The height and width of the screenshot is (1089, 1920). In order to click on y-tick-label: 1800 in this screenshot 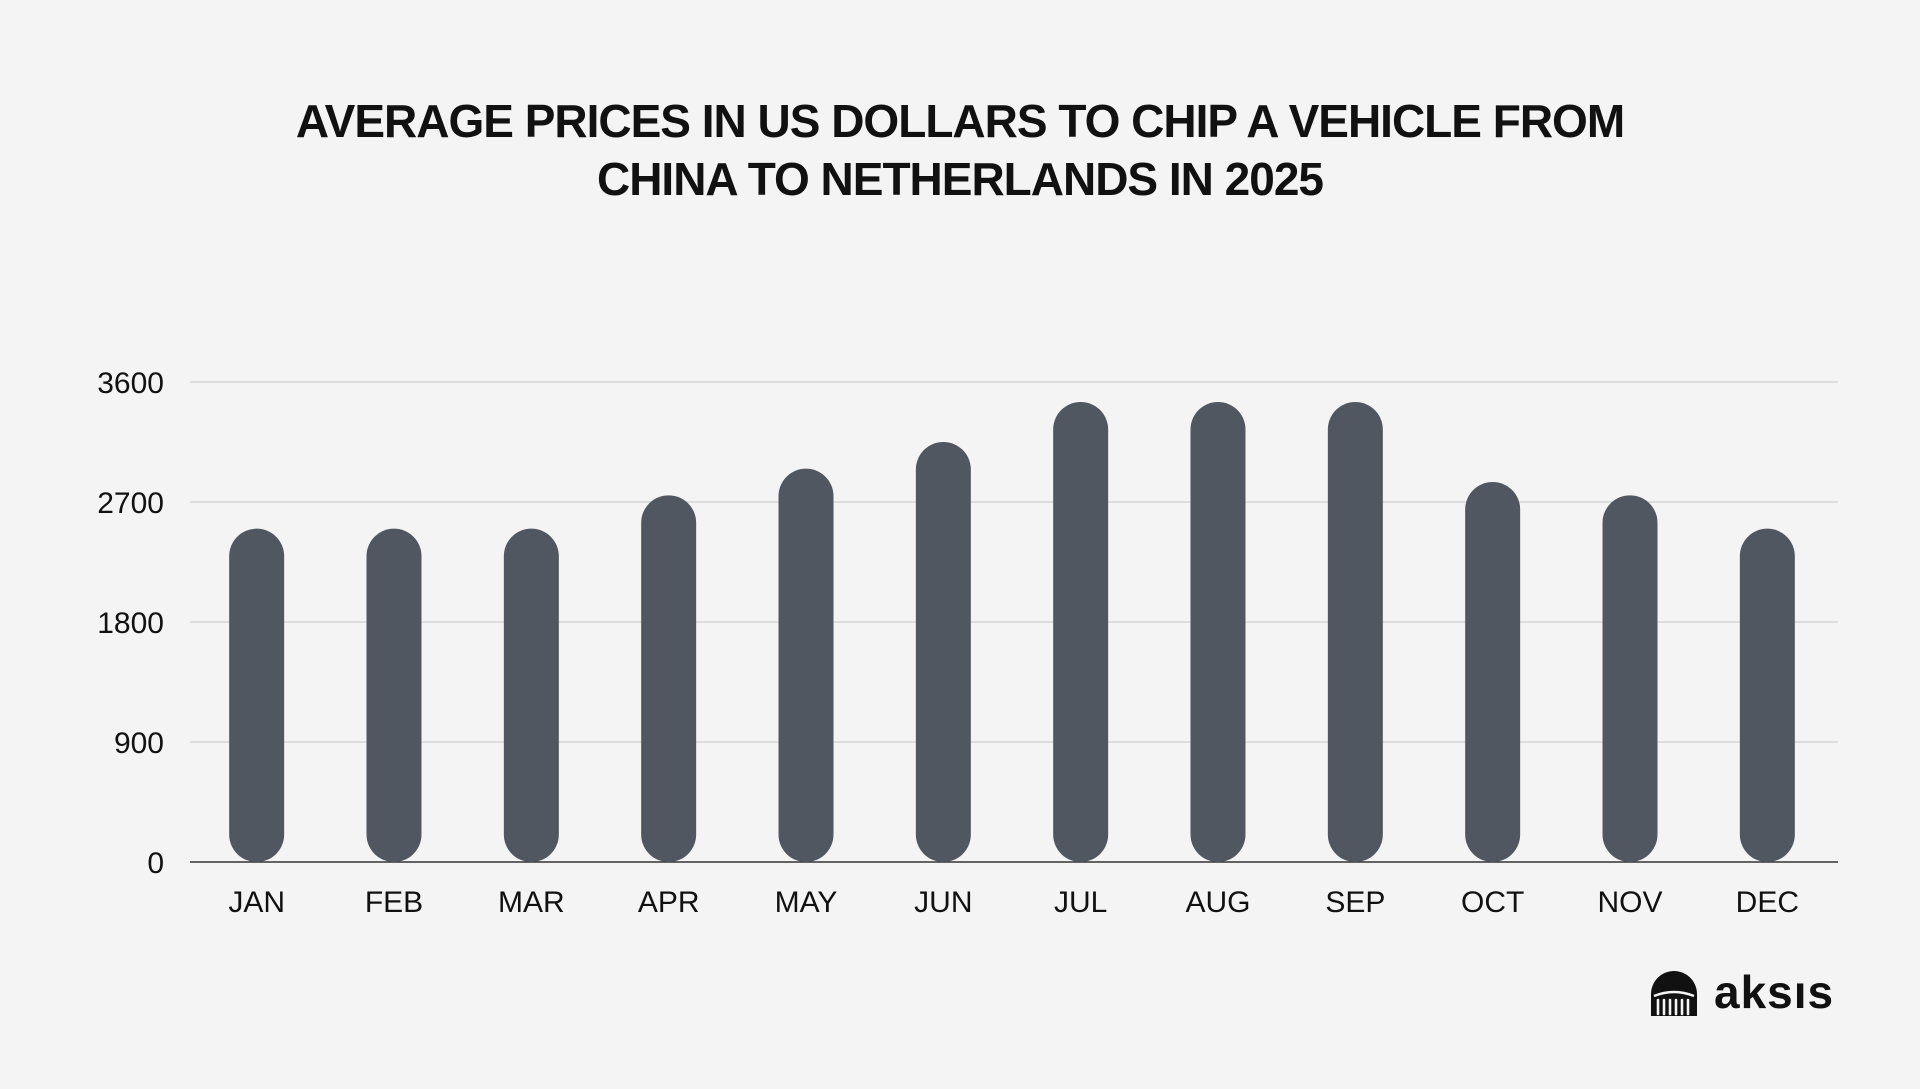, I will do `click(130, 623)`.